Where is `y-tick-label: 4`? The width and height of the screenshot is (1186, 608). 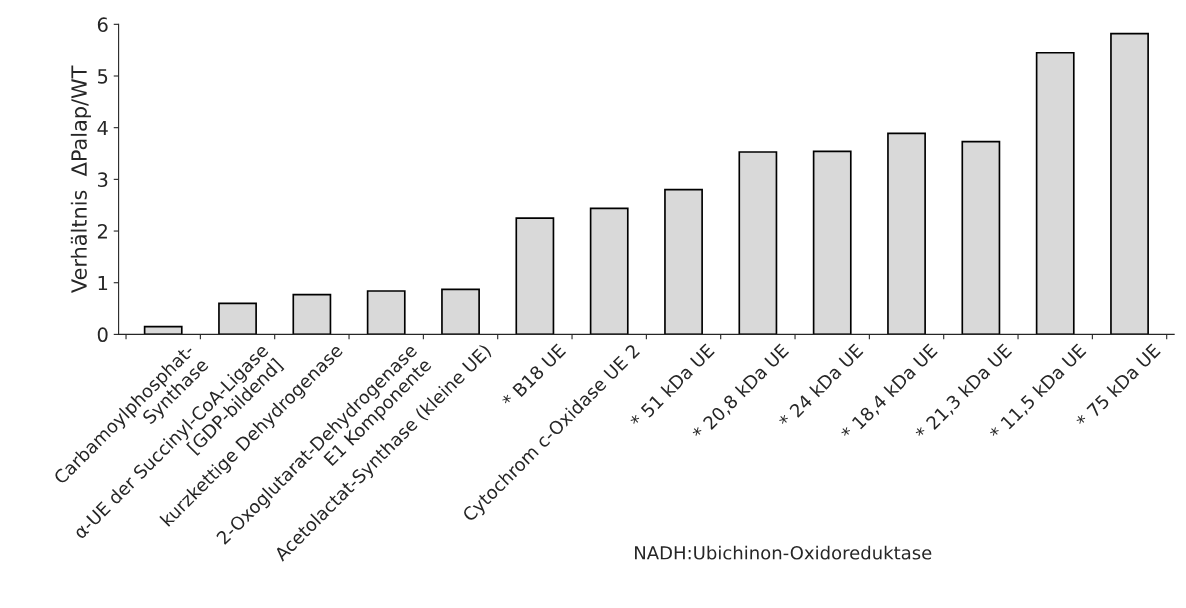
y-tick-label: 4 is located at coordinates (102, 128).